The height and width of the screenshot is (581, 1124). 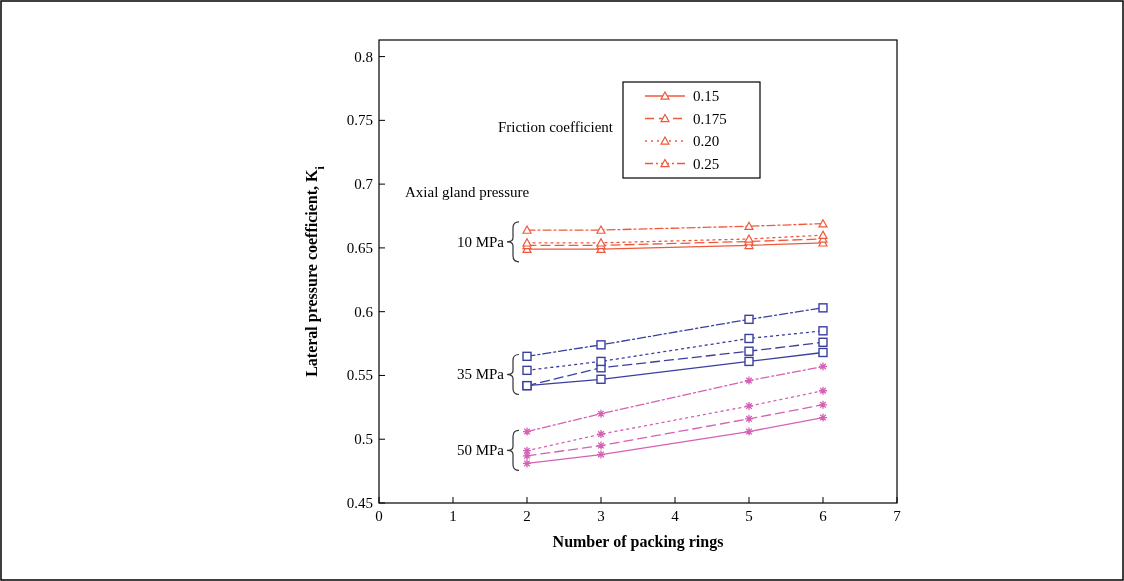 I want to click on legend-label: 0.15, so click(x=706, y=96).